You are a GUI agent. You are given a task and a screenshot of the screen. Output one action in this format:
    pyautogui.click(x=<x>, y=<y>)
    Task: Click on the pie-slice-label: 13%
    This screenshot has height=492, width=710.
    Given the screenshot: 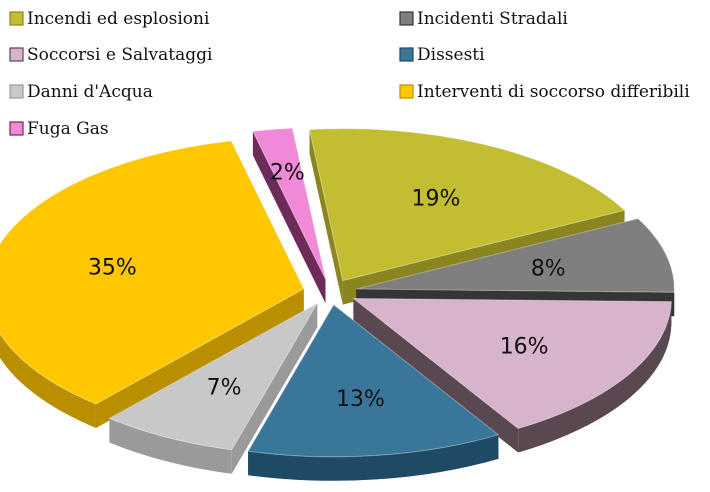 What is the action you would take?
    pyautogui.click(x=360, y=399)
    